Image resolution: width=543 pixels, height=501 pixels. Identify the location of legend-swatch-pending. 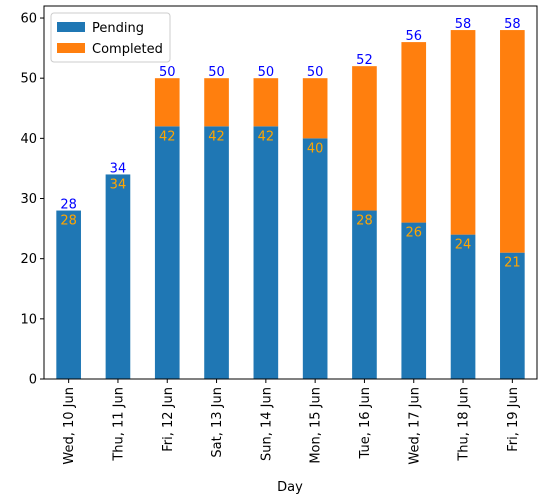
(71, 27).